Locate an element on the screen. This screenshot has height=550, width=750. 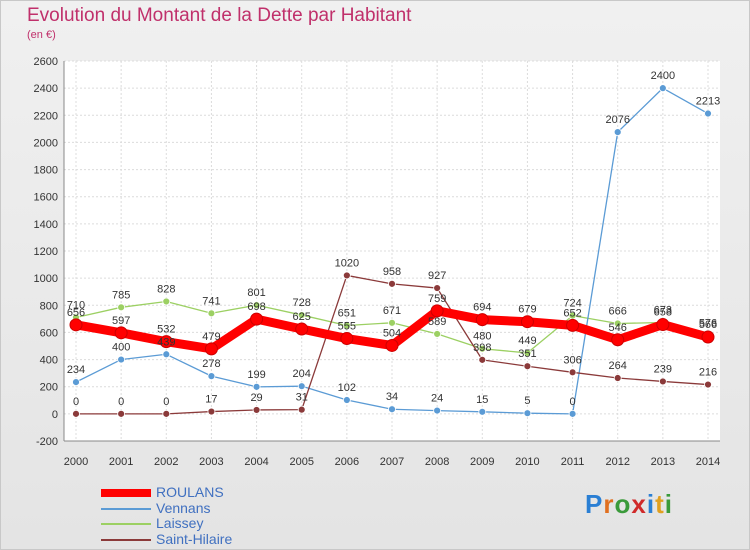
legend-swatch-saint-hilaire is located at coordinates (126, 540).